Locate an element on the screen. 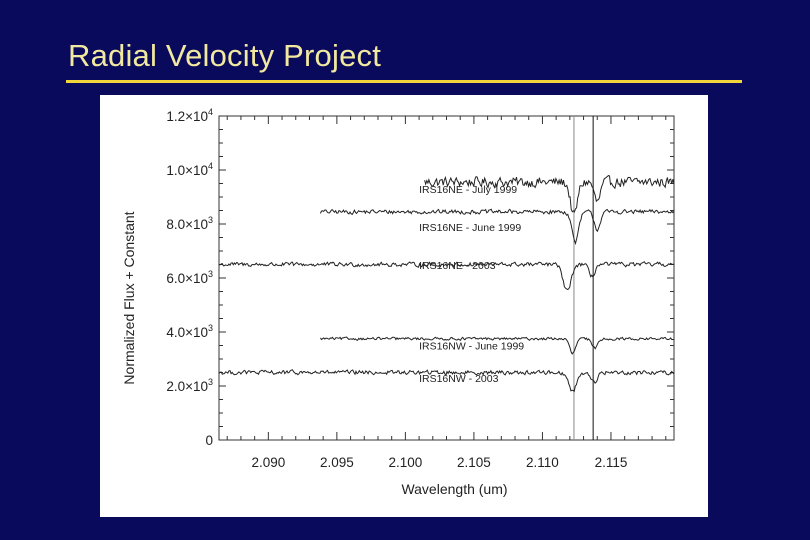 The height and width of the screenshot is (540, 810). y-tick-label: 6.0×10³ is located at coordinates (189, 277).